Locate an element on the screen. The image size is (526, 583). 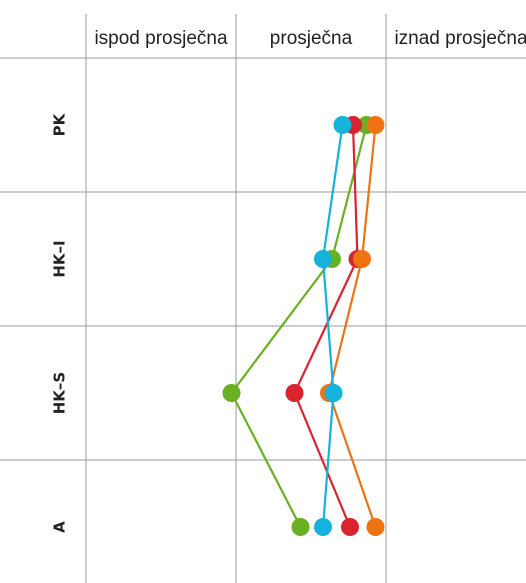
column-label-2: iznad prosječna is located at coordinates (460, 38).